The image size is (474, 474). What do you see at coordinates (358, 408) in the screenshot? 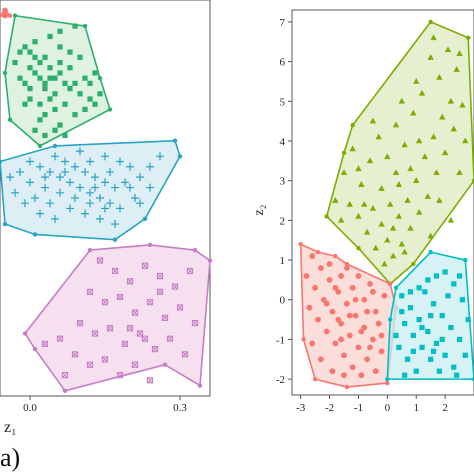
I see `x-tick-label: -1` at bounding box center [358, 408].